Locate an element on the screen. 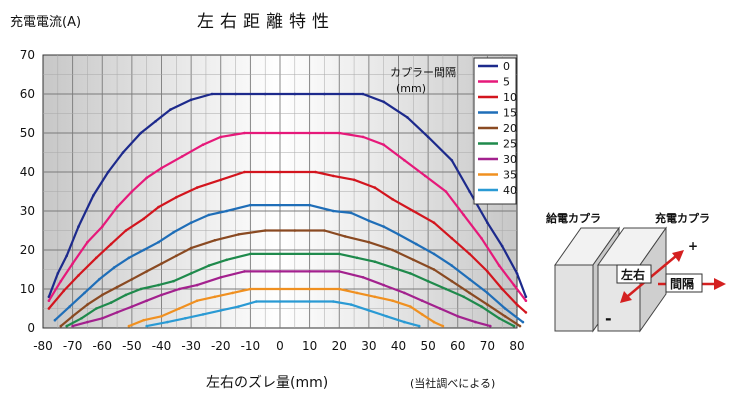 The image size is (740, 400). gap-label: 間隔 is located at coordinates (682, 283).